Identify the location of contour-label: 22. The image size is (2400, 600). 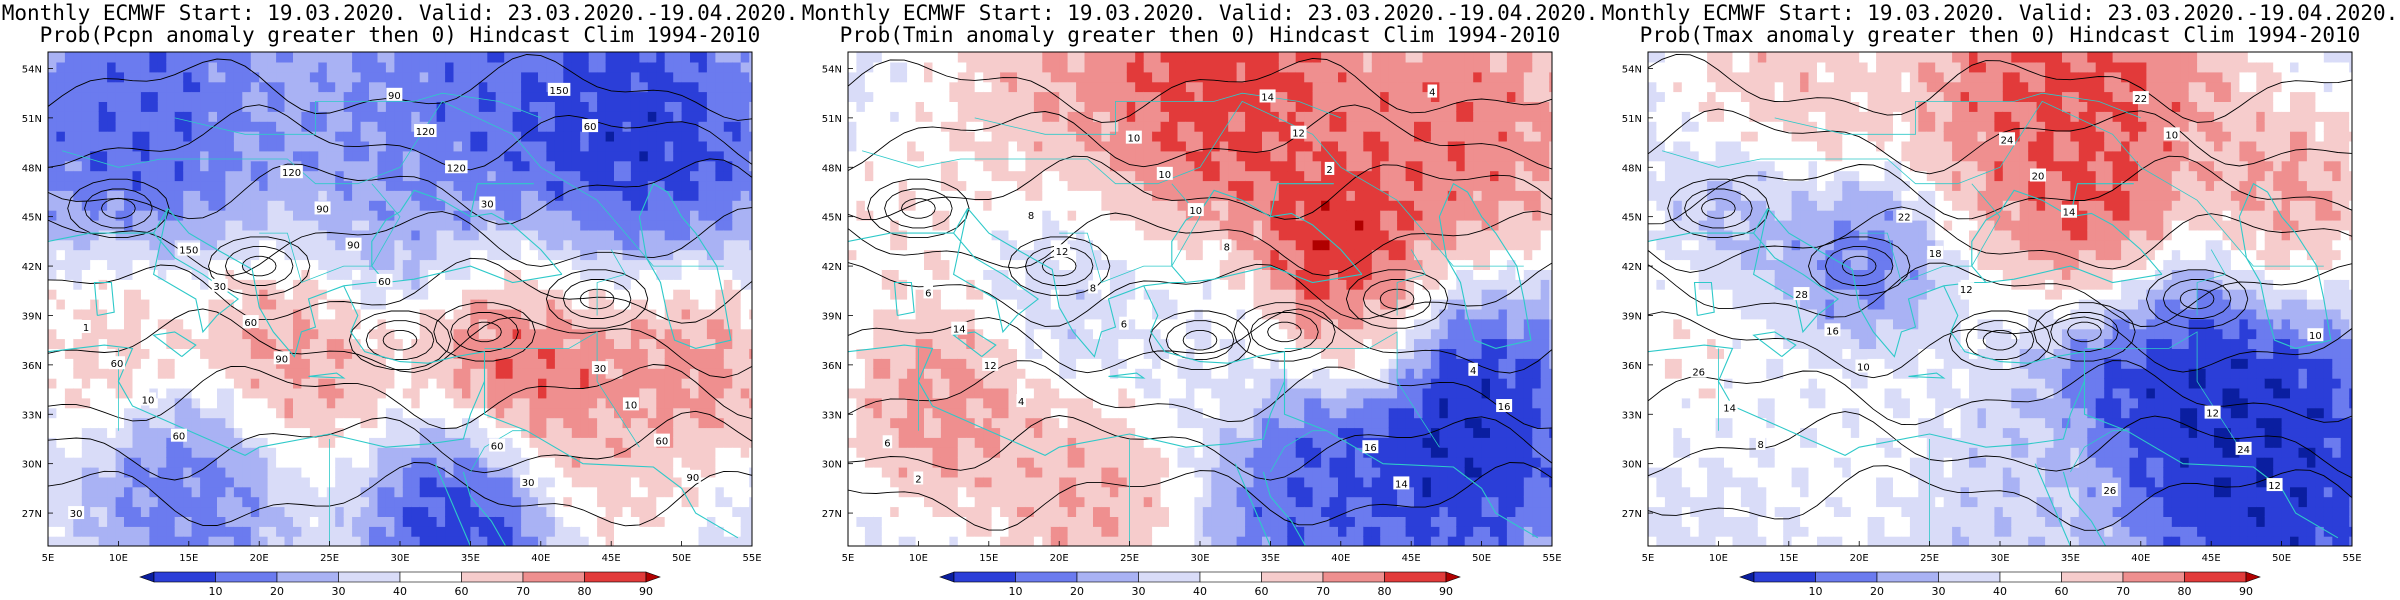
(1904, 218).